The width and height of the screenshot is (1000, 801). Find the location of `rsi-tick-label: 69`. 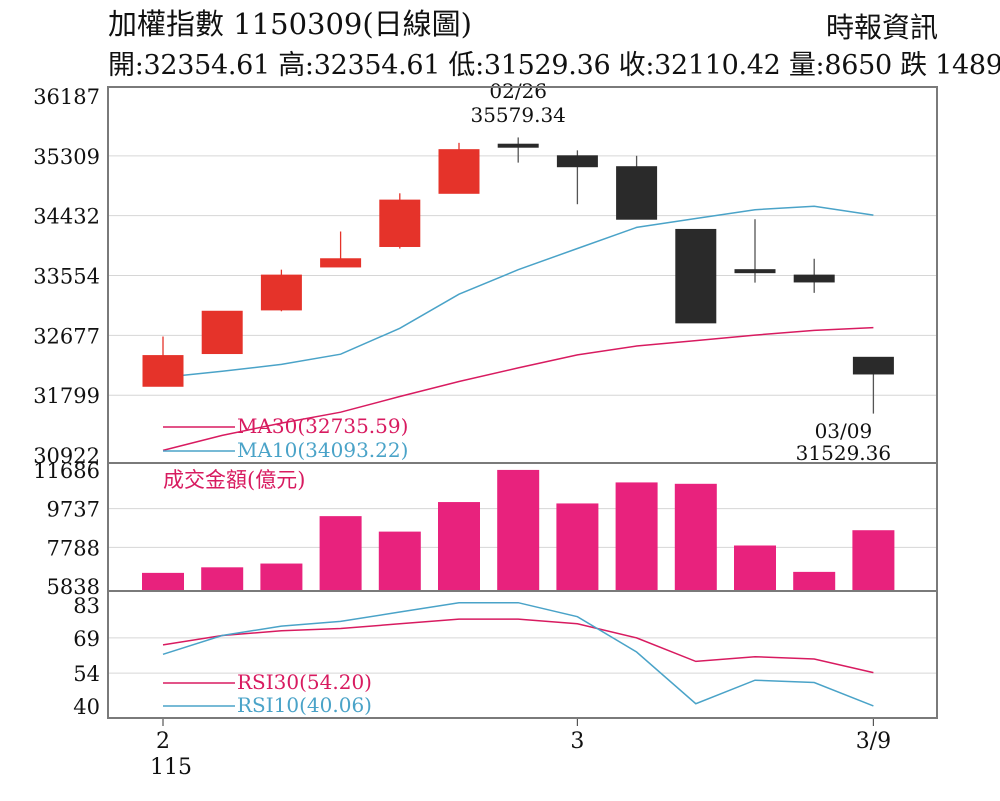

rsi-tick-label: 69 is located at coordinates (86, 639).